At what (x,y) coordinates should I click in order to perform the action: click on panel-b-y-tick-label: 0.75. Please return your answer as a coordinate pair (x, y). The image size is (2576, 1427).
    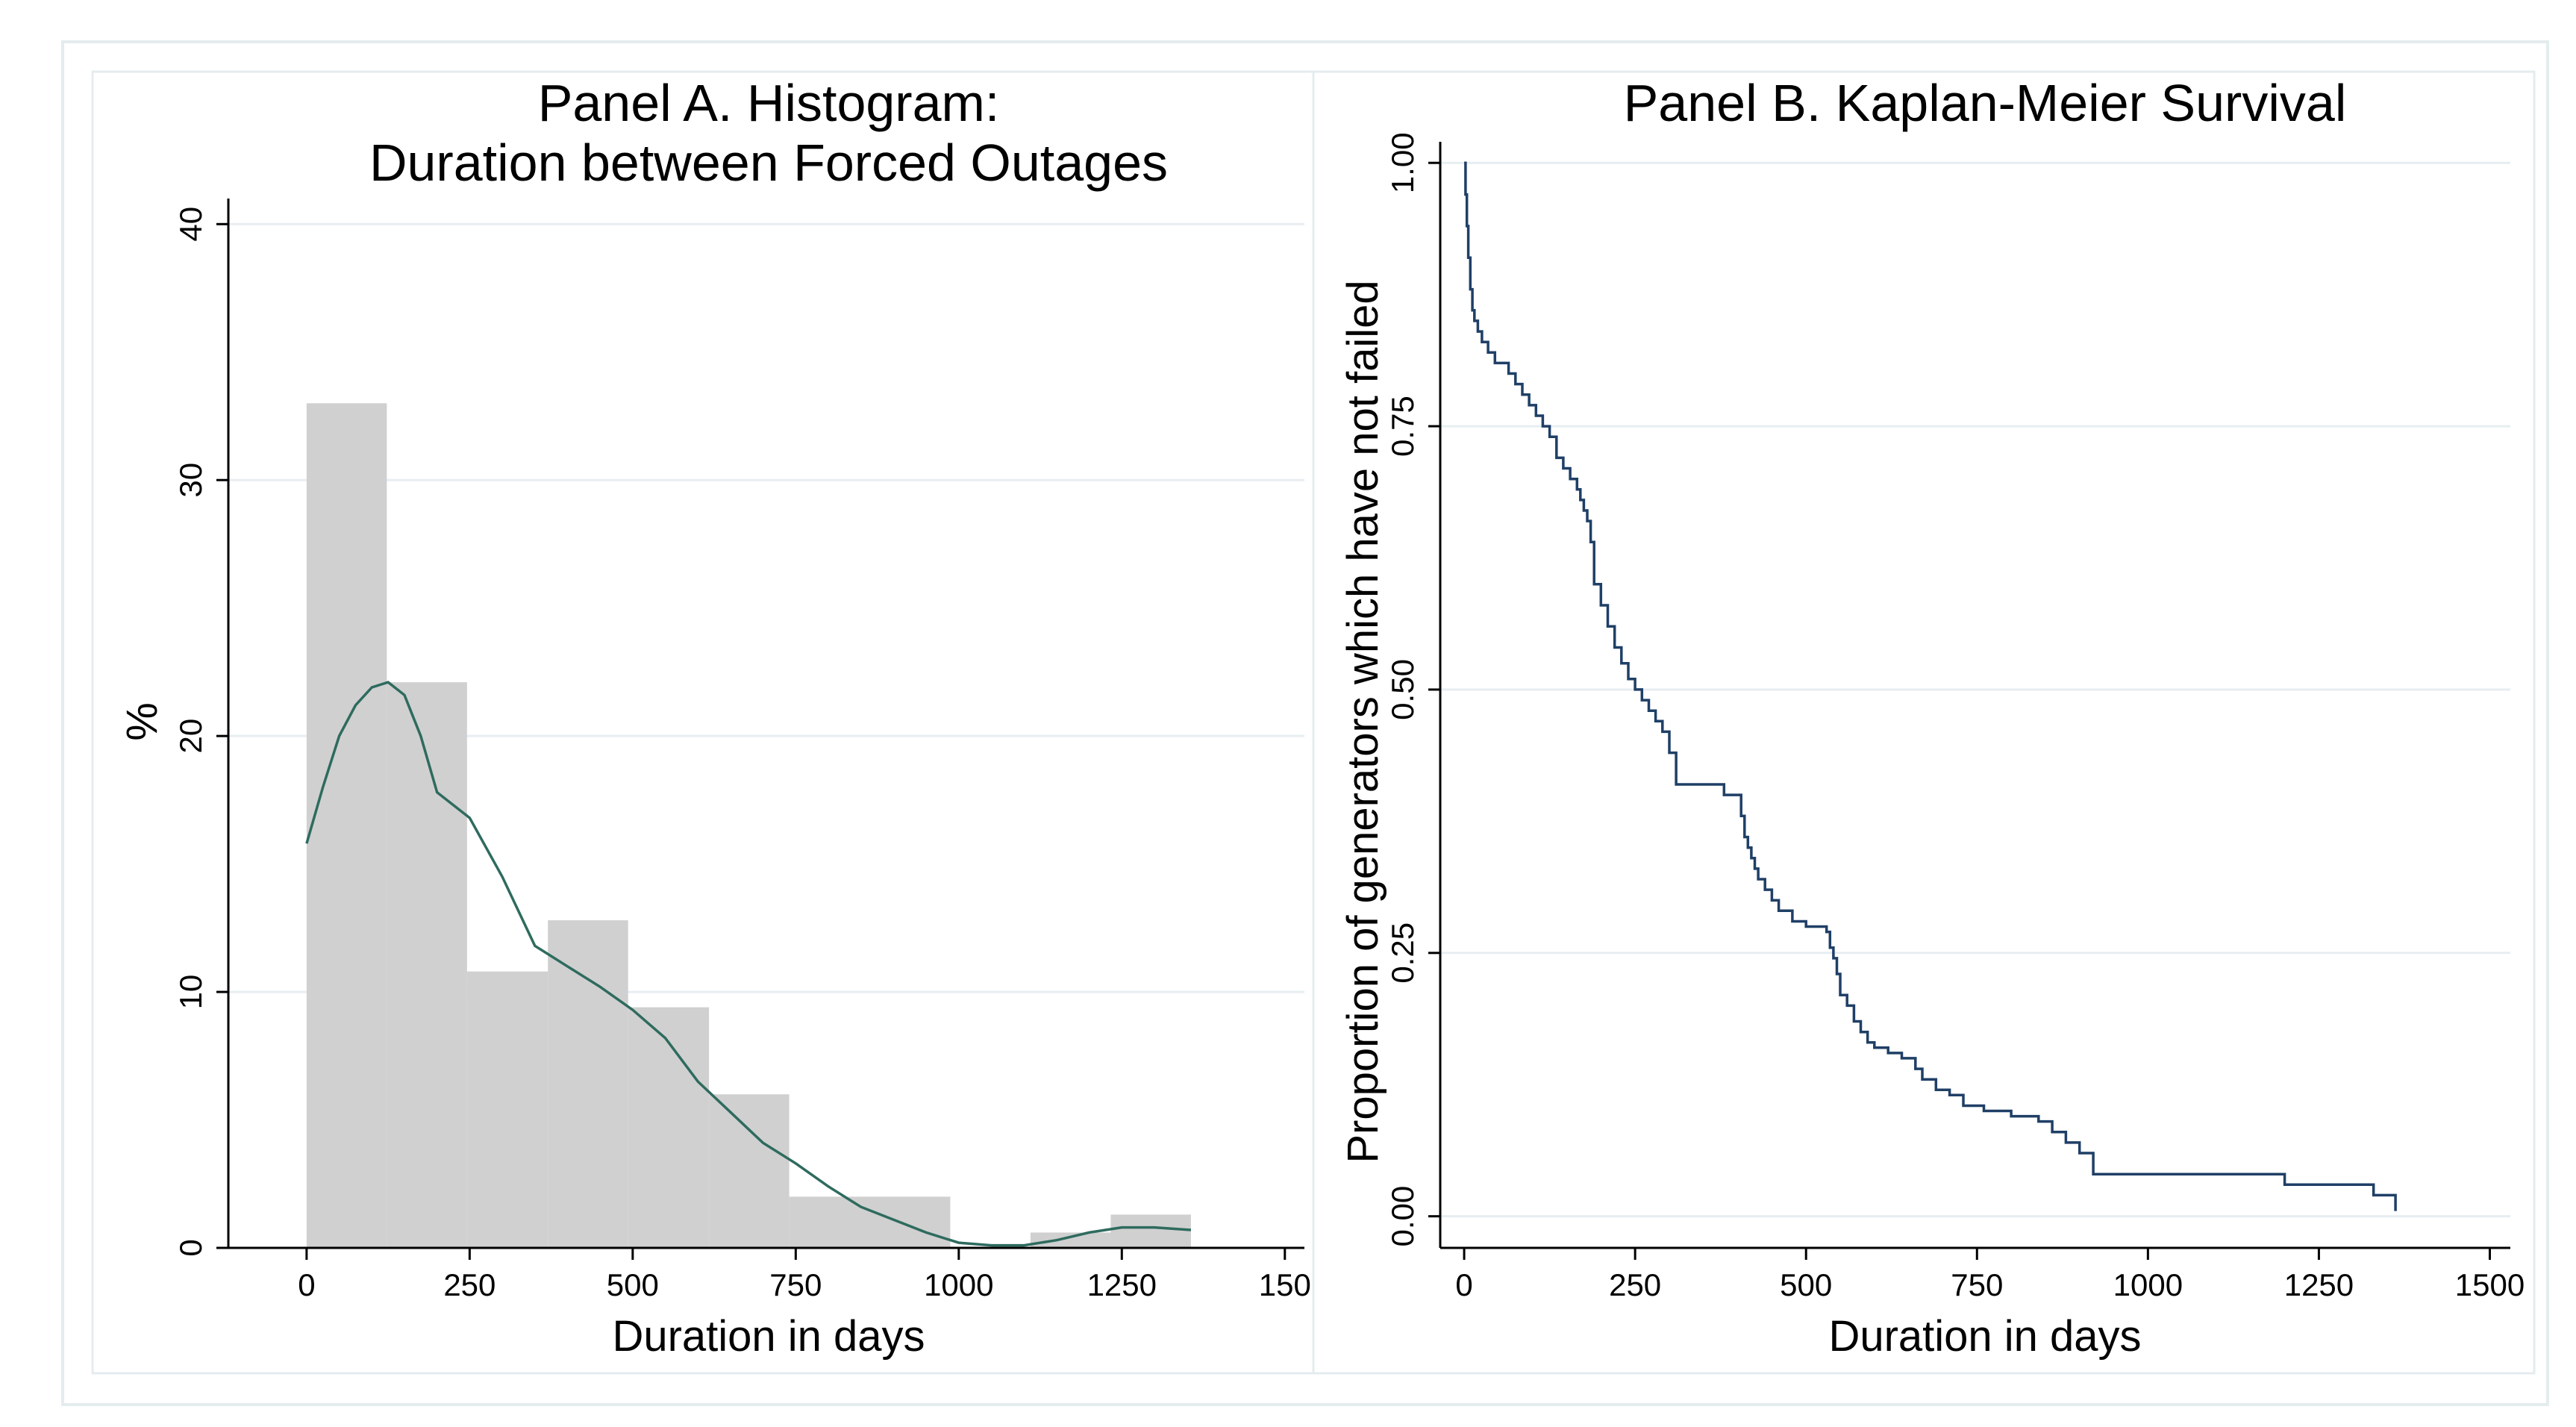
    Looking at the image, I should click on (1402, 427).